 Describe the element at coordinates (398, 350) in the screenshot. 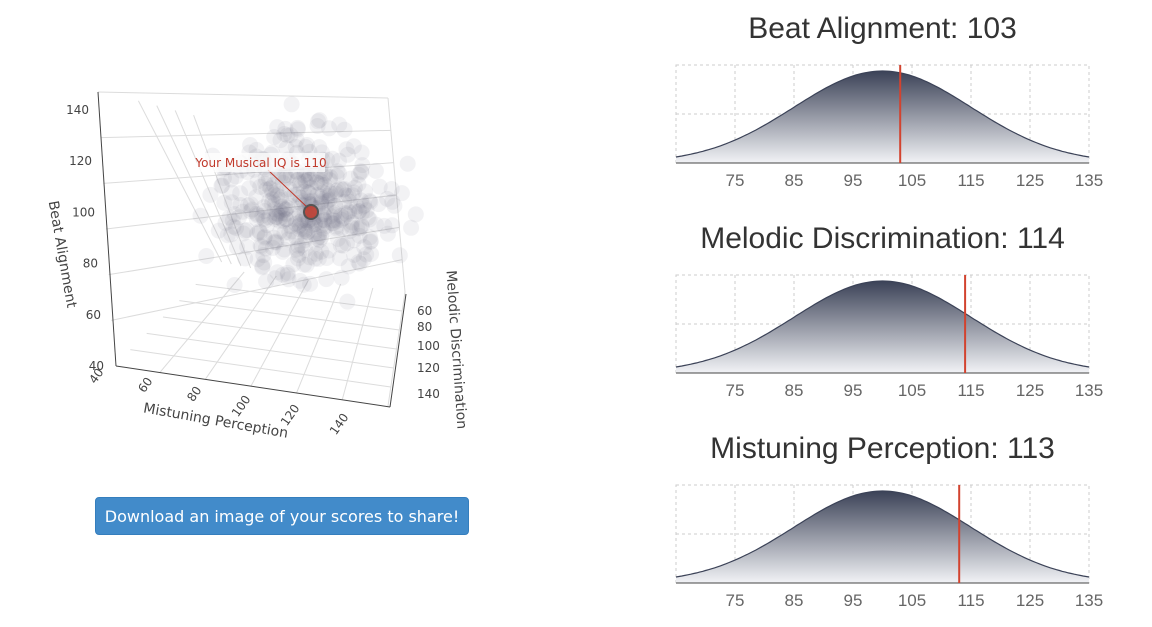

I see `y-axis-line` at that location.